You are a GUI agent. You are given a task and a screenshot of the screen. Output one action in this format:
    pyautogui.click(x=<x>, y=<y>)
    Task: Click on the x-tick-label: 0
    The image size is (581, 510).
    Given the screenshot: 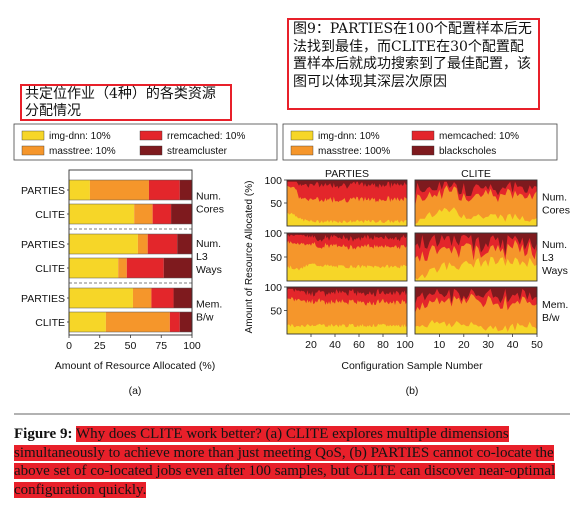 What is the action you would take?
    pyautogui.click(x=69, y=346)
    